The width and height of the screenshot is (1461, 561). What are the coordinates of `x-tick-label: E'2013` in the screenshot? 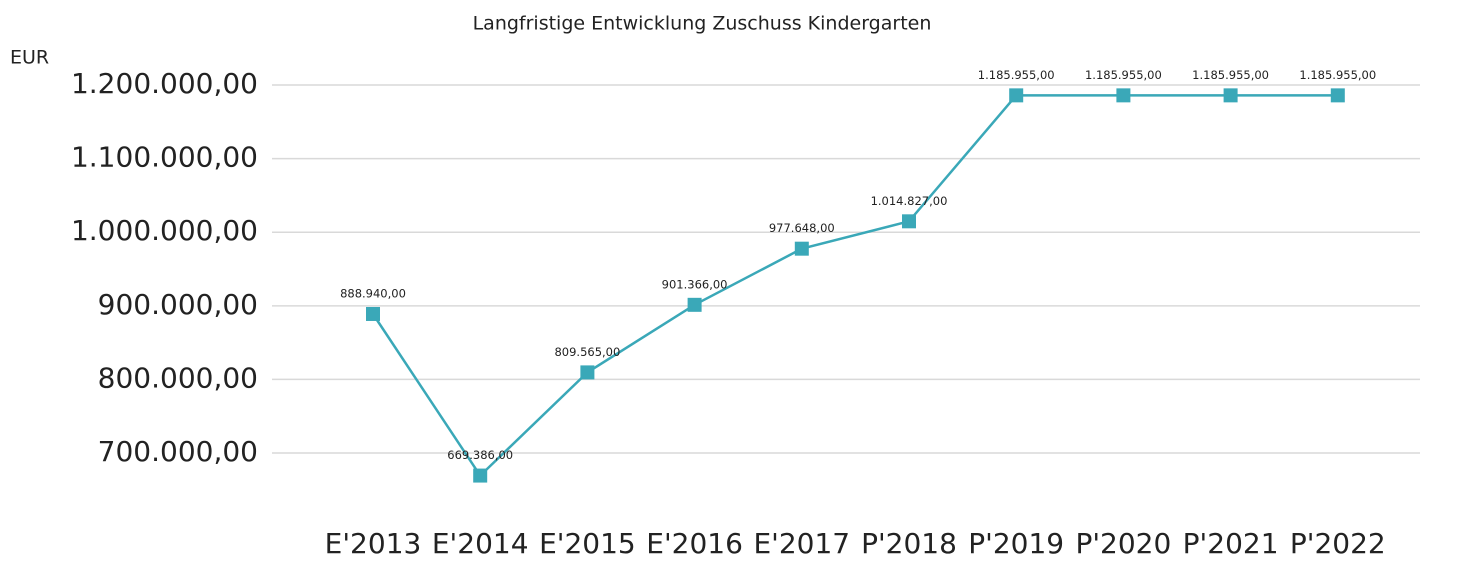 It's located at (373, 543).